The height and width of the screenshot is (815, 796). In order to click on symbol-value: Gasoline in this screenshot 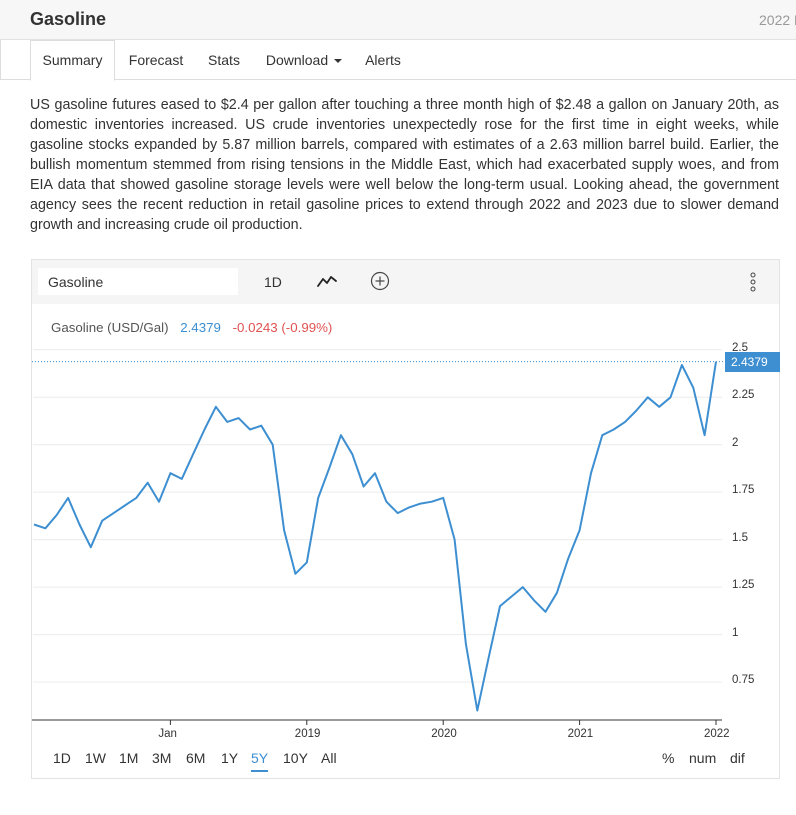, I will do `click(76, 282)`.